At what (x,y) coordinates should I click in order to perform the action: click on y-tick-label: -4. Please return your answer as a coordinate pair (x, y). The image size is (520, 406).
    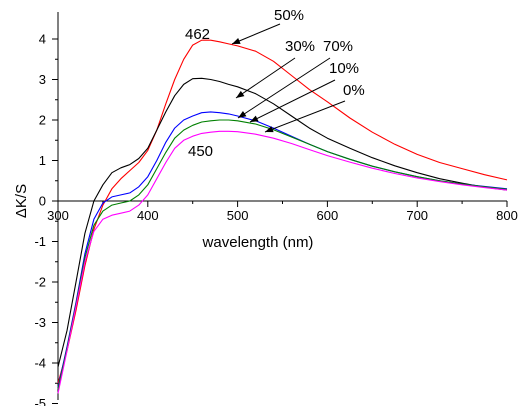
    Looking at the image, I should click on (40, 363).